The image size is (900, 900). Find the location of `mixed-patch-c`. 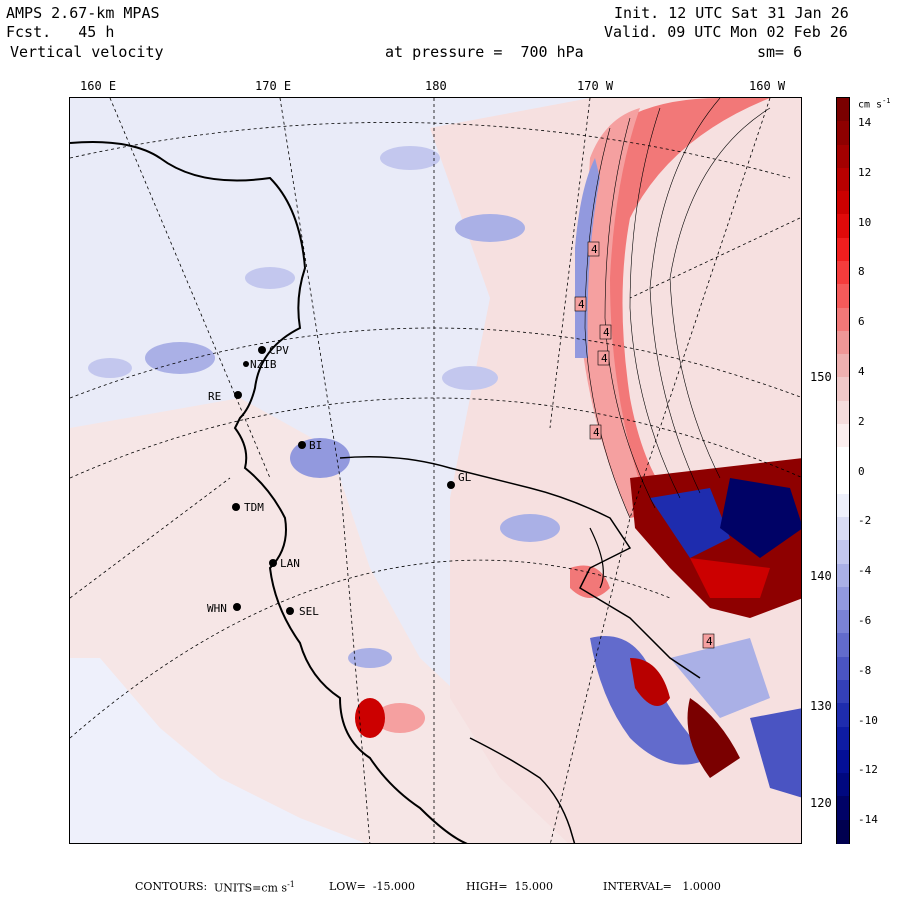

mixed-patch-c is located at coordinates (720, 678).